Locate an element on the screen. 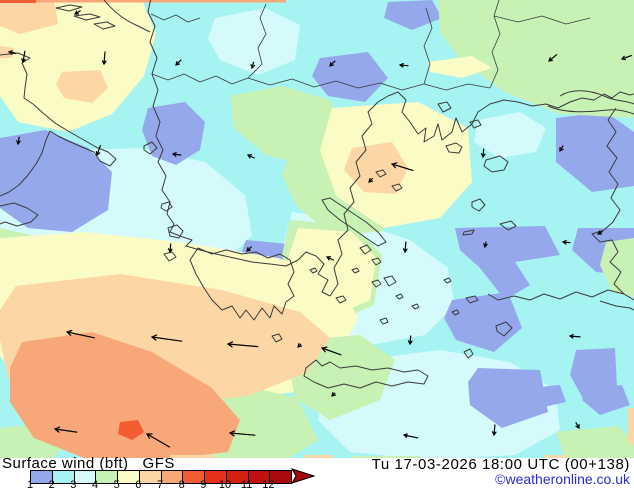 The width and height of the screenshot is (634, 490). legend-arrow-tip-icon is located at coordinates (303, 476).